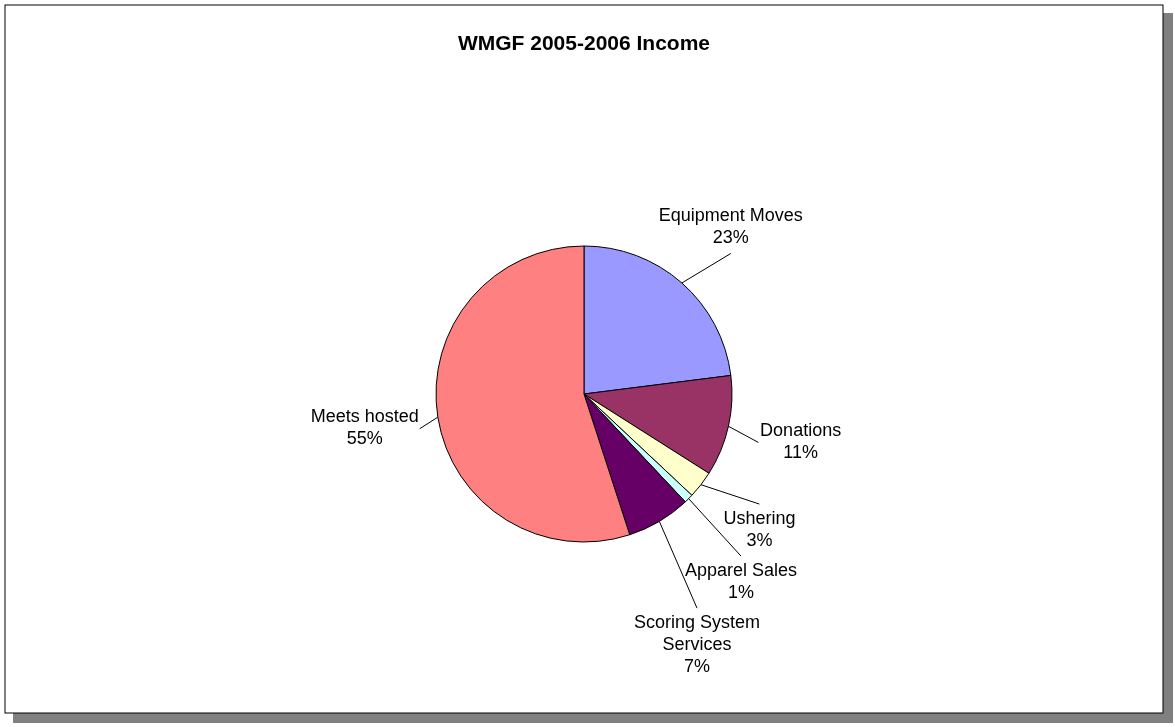  Describe the element at coordinates (759, 517) in the screenshot. I see `slice-label: Ushering` at that location.